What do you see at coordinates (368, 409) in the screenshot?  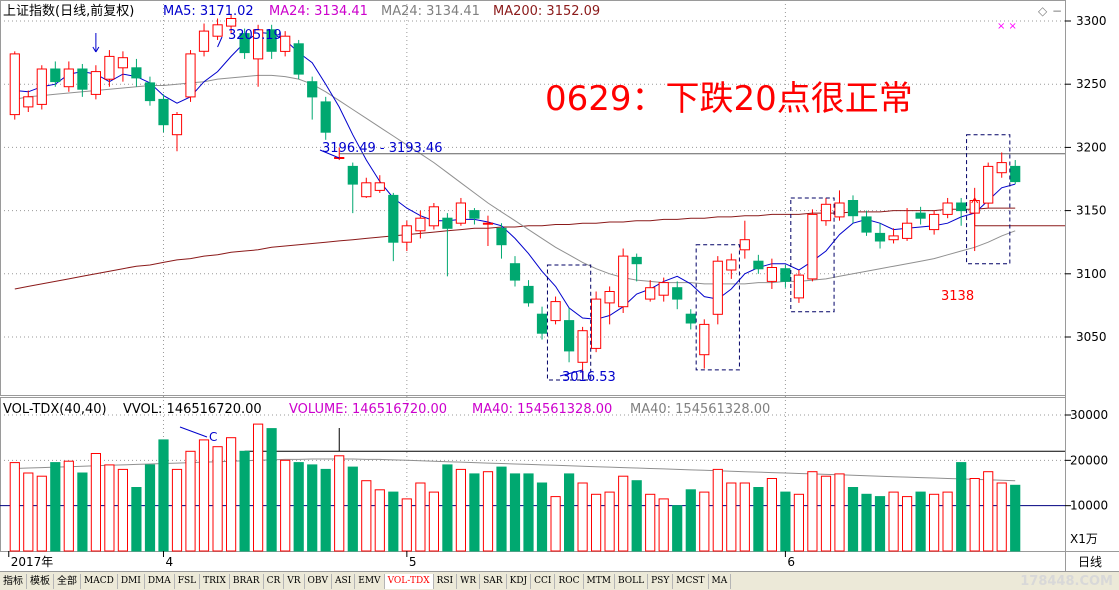 I see `volume-label: VOLUME: 146516720.00` at bounding box center [368, 409].